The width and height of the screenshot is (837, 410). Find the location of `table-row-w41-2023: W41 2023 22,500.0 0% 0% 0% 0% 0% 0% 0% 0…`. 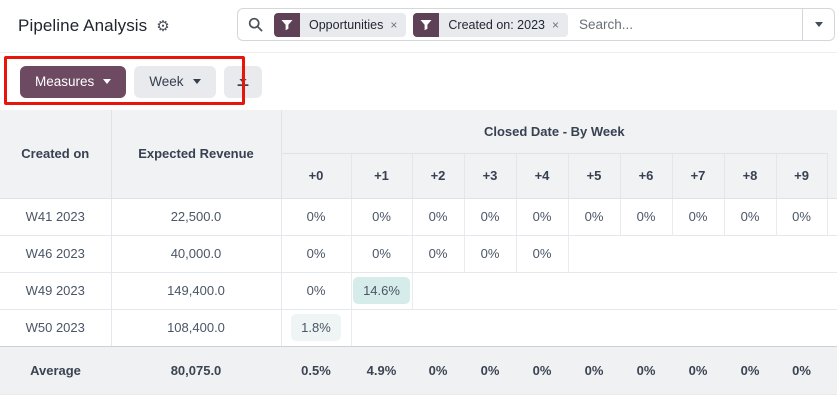

table-row-w41-2023: W41 2023 22,500.0 0% 0% 0% 0% 0% 0% 0% 0… is located at coordinates (418, 217).